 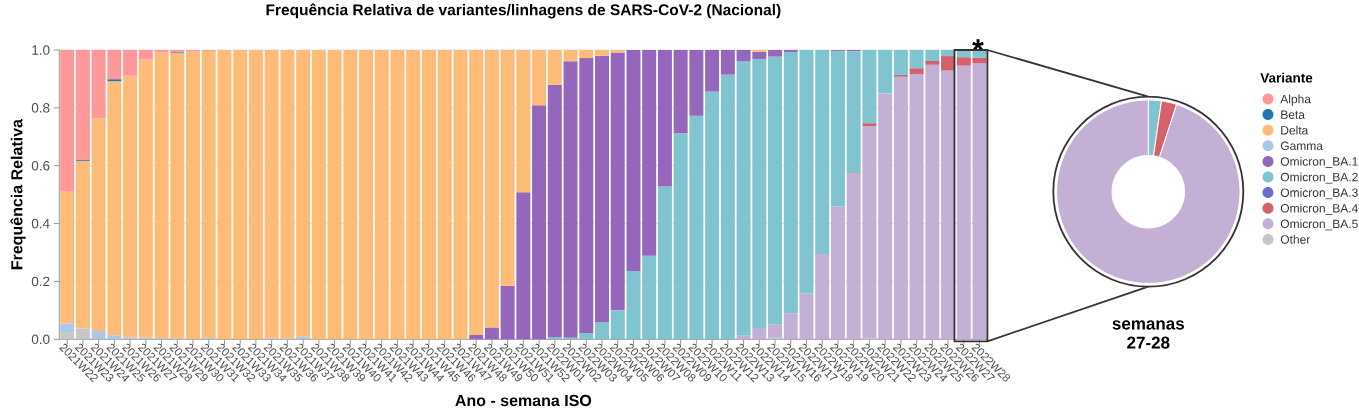 I want to click on legend-label: Delta, so click(x=1295, y=130).